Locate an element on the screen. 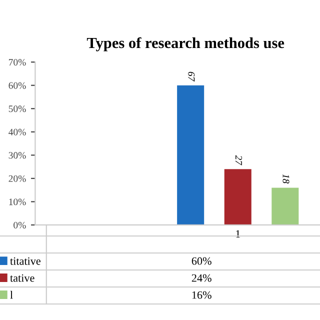  y-tick-label: 50% is located at coordinates (17, 109).